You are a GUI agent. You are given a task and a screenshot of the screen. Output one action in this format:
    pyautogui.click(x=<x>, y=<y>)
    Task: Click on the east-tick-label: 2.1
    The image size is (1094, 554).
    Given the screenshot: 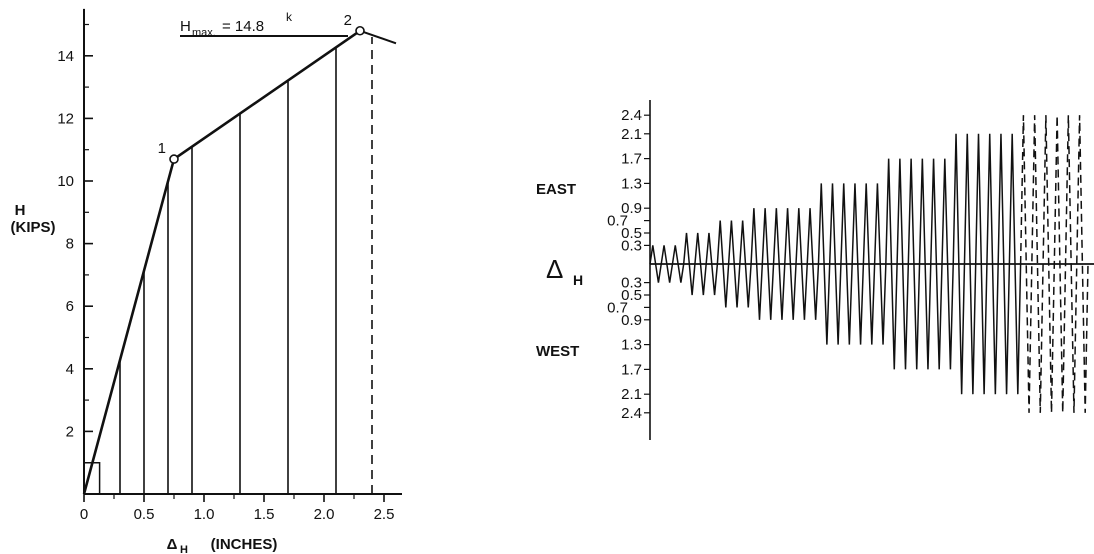 What is the action you would take?
    pyautogui.click(x=631, y=134)
    